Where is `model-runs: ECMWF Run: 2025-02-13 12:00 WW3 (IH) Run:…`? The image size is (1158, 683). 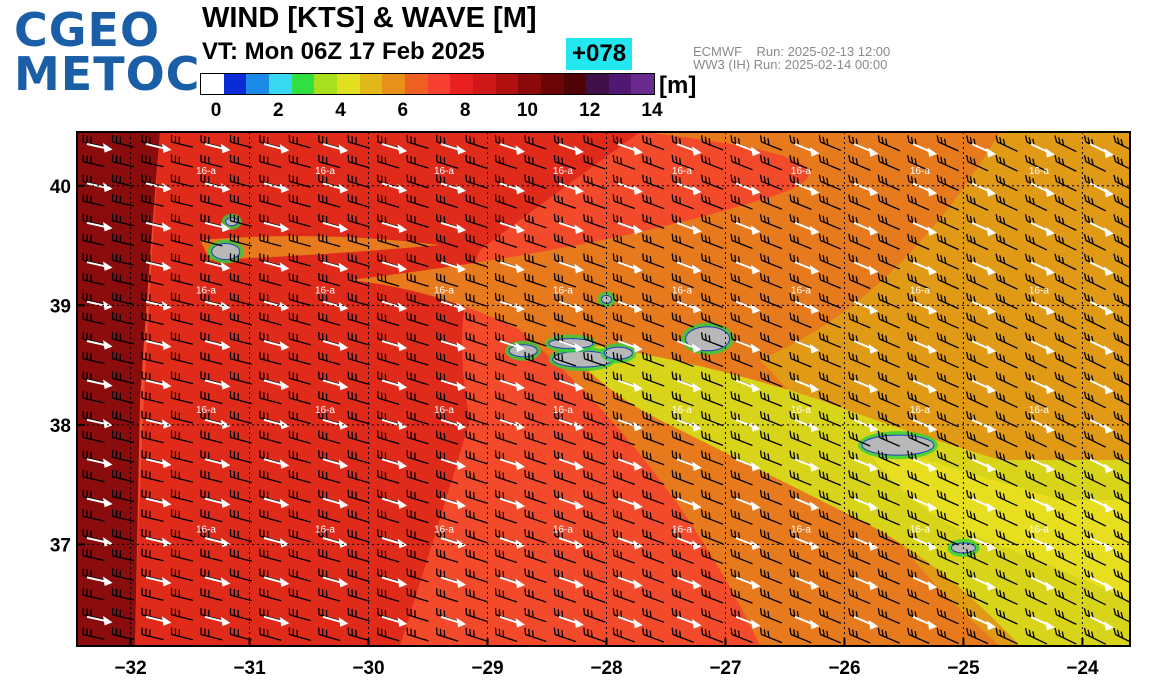 model-runs: ECMWF Run: 2025-02-13 12:00 WW3 (IH) Run:… is located at coordinates (791, 58).